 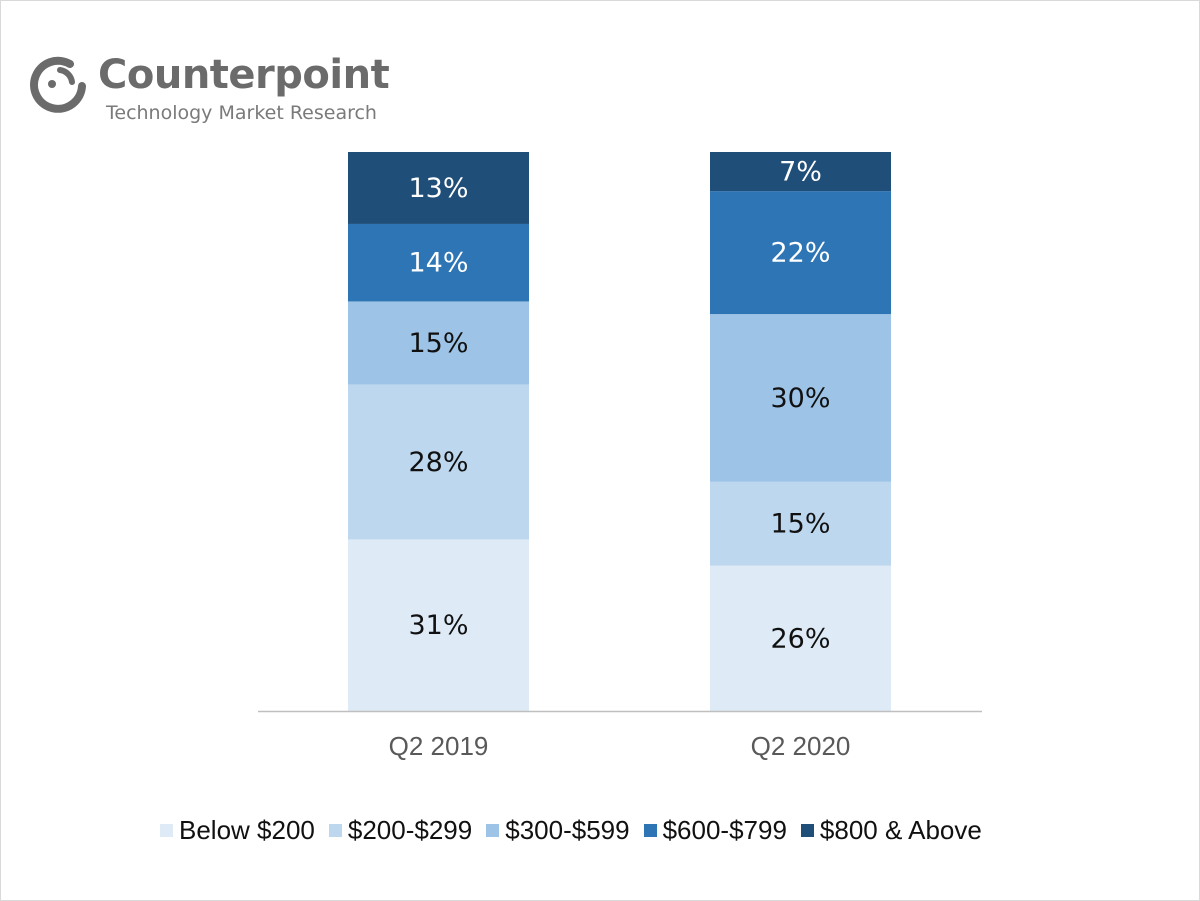 I want to click on logo-tagline: Technology Market Research, so click(x=241, y=113).